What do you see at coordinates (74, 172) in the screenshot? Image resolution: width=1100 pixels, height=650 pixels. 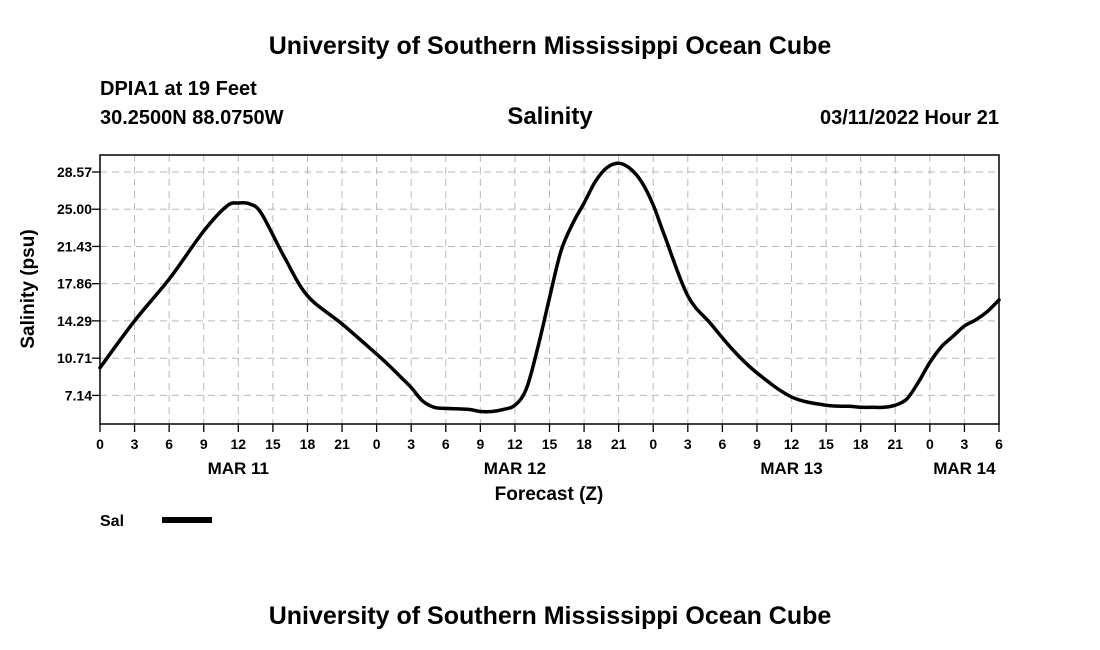 I see `y-tick-label: 28.57` at bounding box center [74, 172].